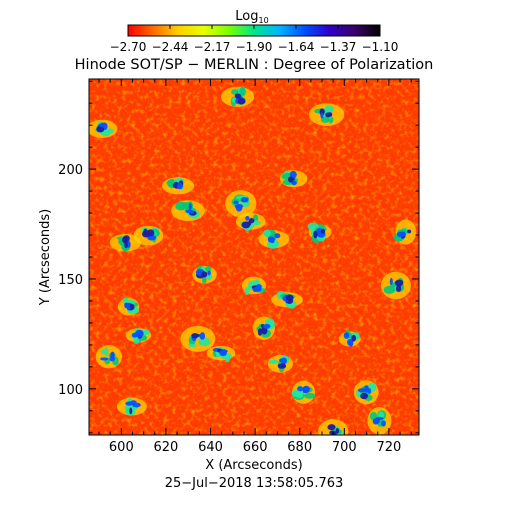 This screenshot has height=512, width=506. I want to click on colorbar-tick-label: −2.44, so click(170, 47).